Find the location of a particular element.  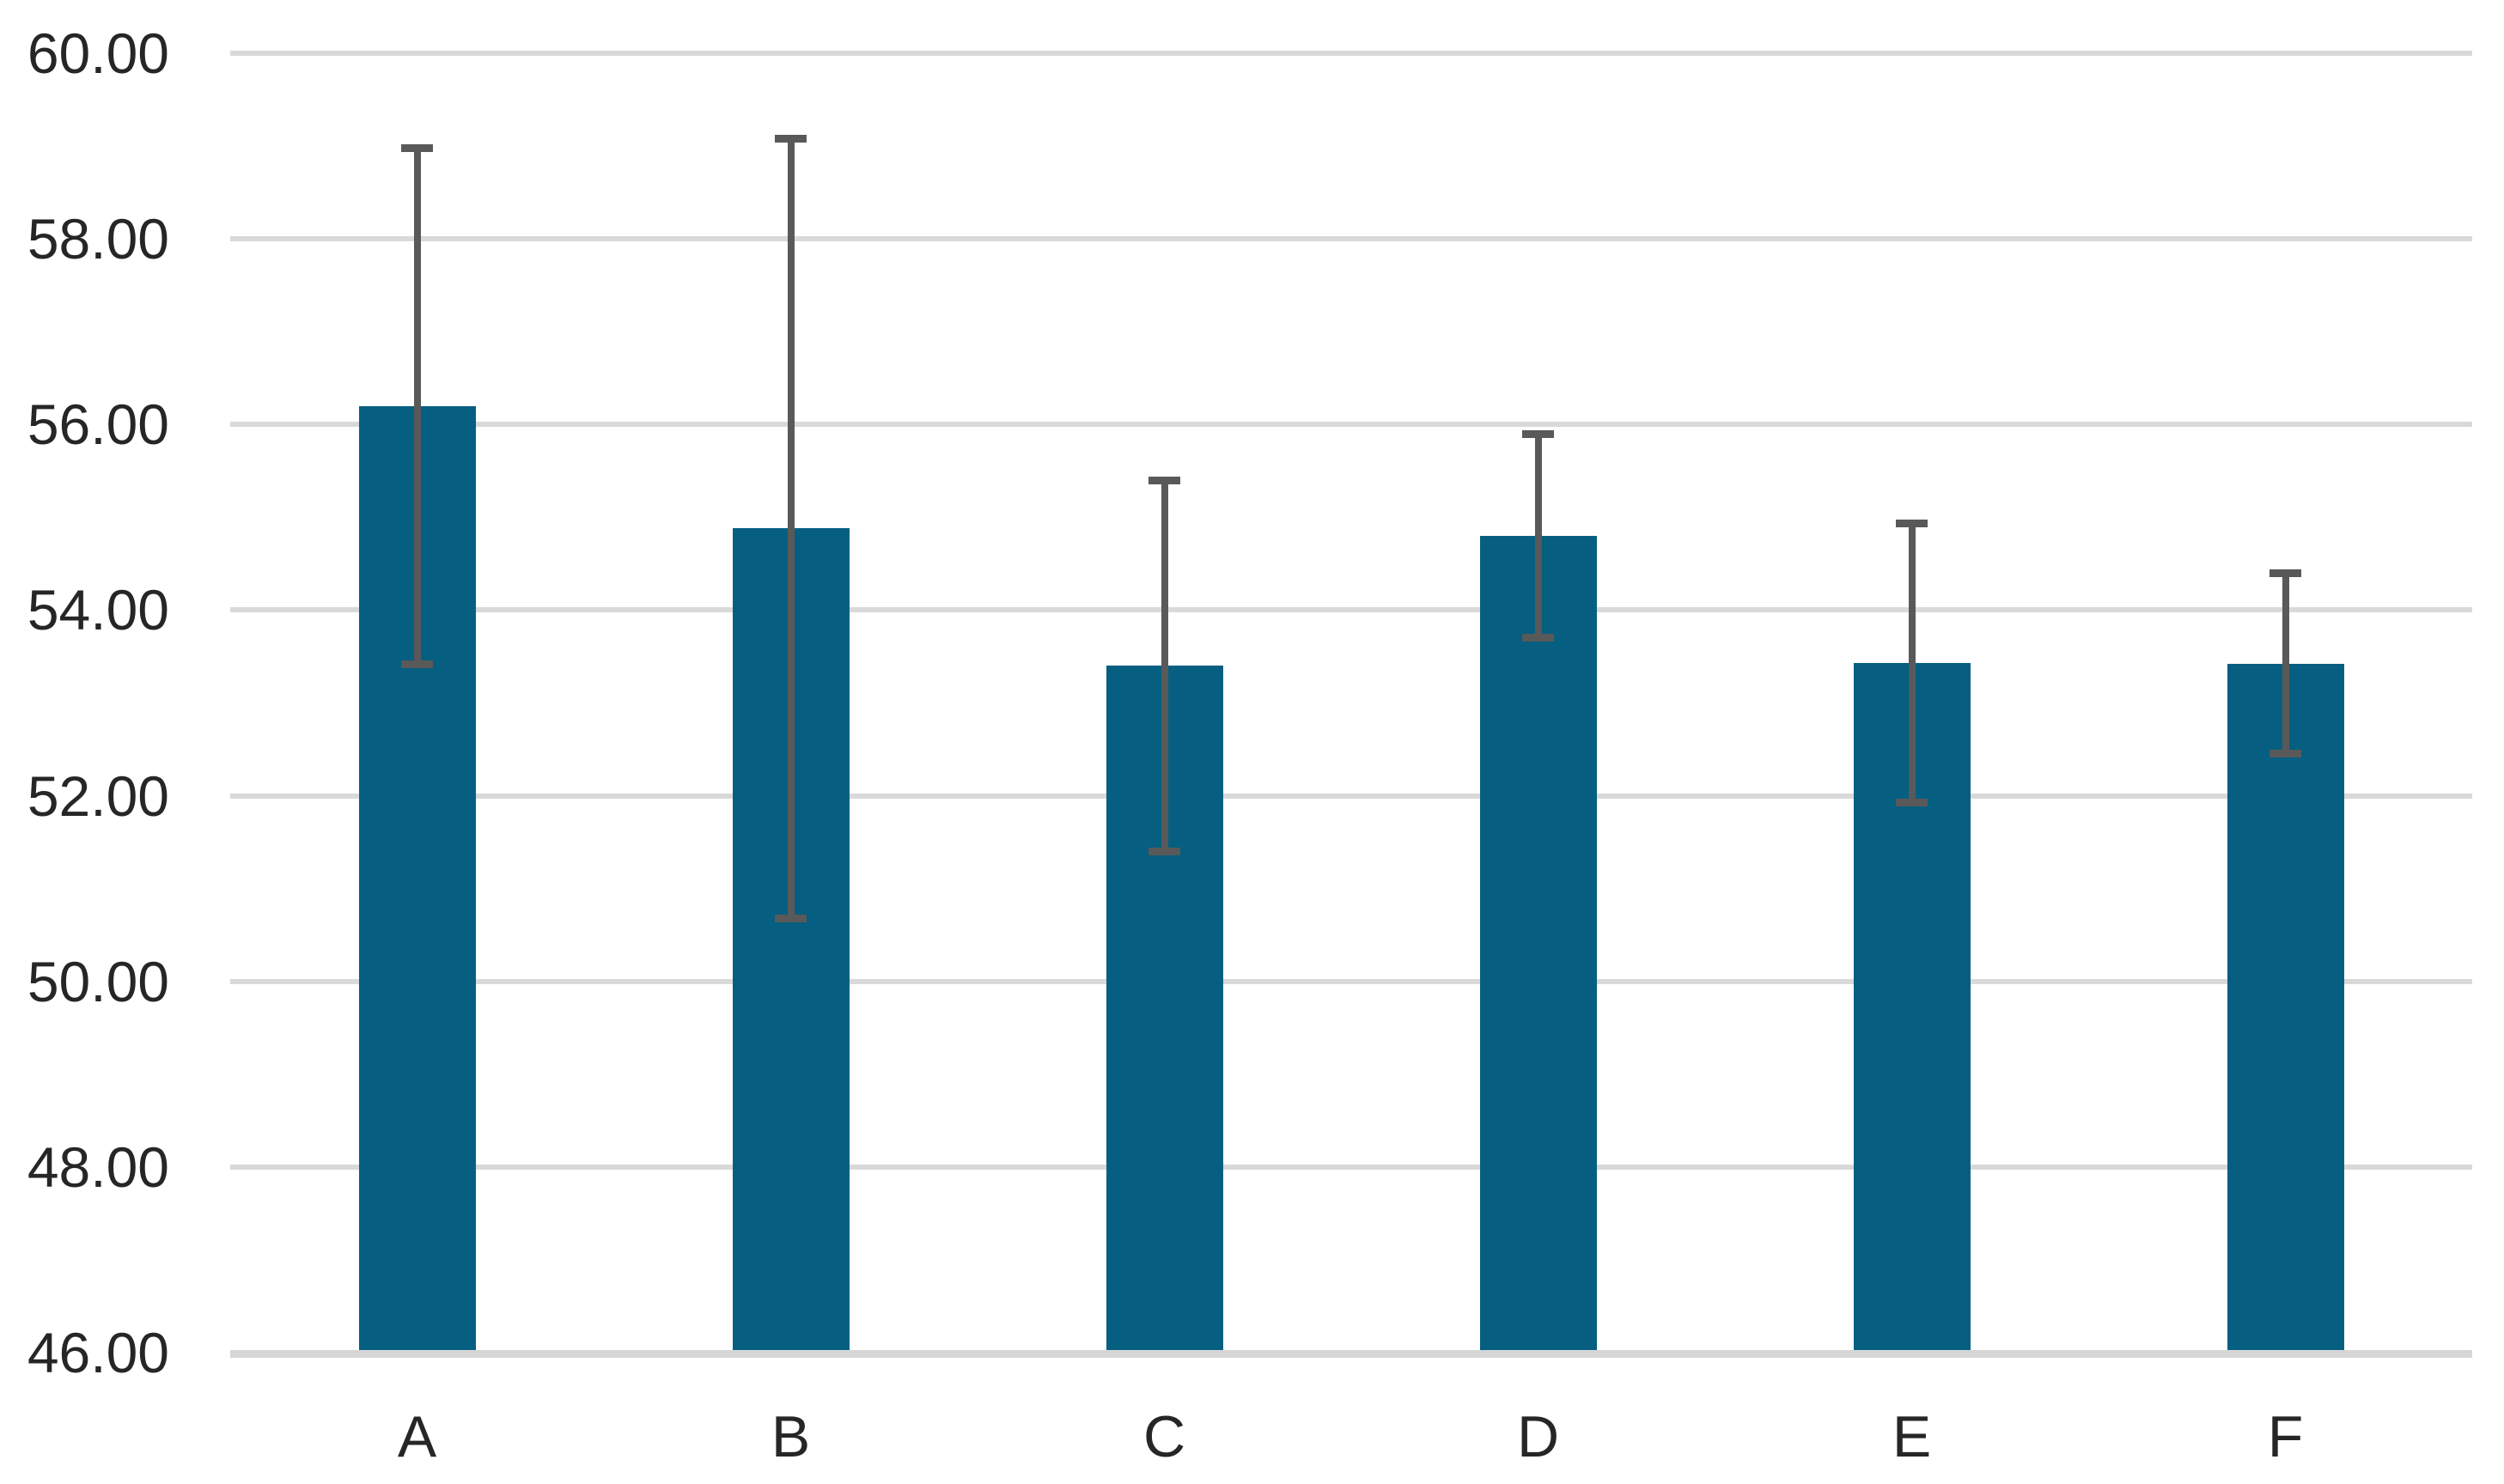

error-bar-cap-top-B is located at coordinates (791, 138).